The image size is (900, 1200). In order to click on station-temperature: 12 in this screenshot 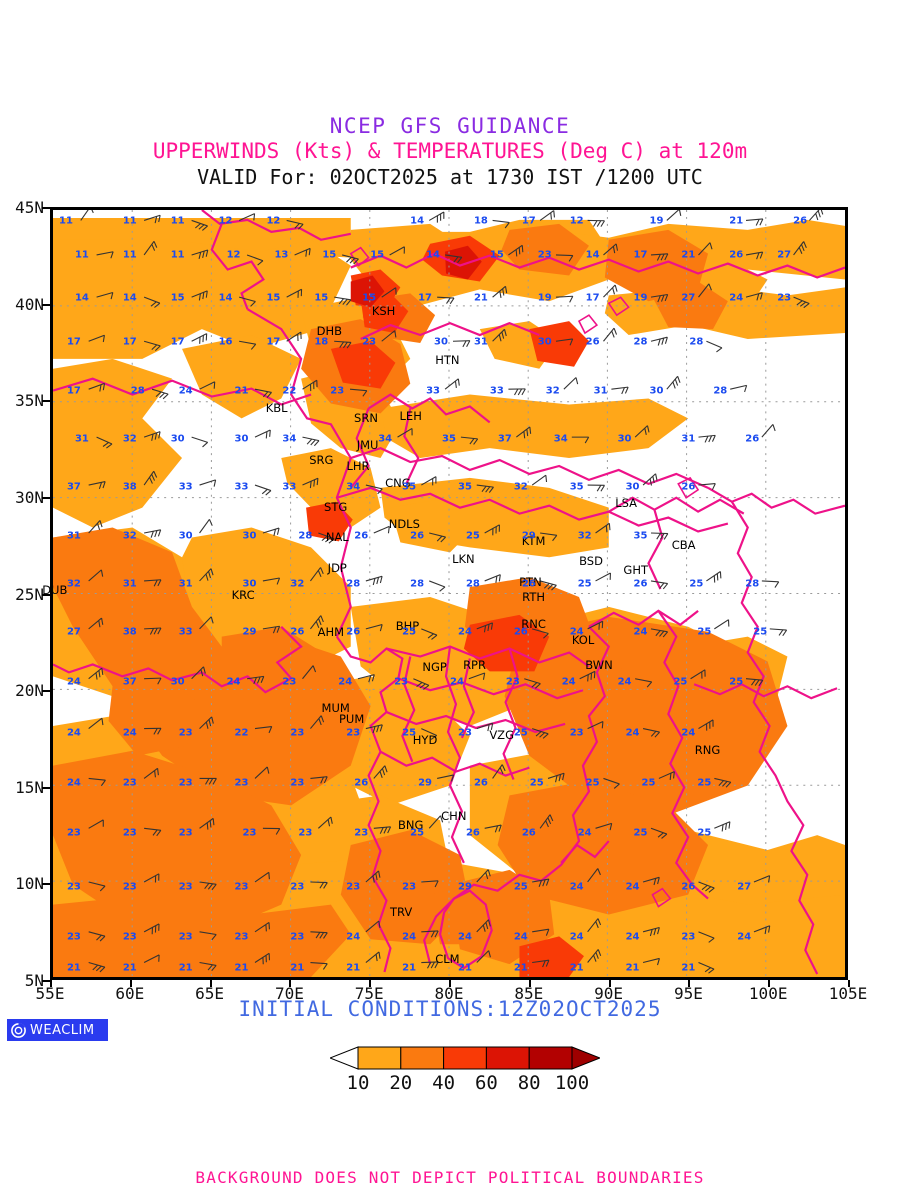, I will do `click(273, 221)`.